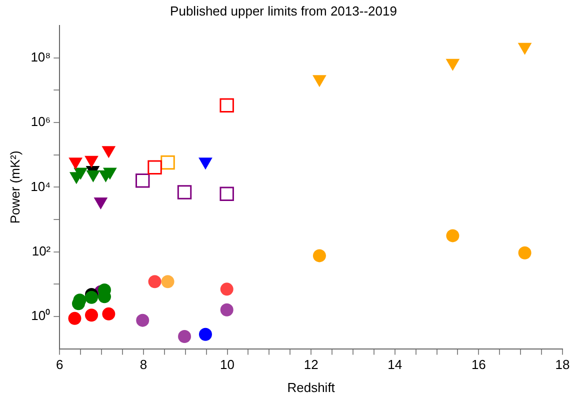  What do you see at coordinates (144, 364) in the screenshot?
I see `x-tick-label: 8` at bounding box center [144, 364].